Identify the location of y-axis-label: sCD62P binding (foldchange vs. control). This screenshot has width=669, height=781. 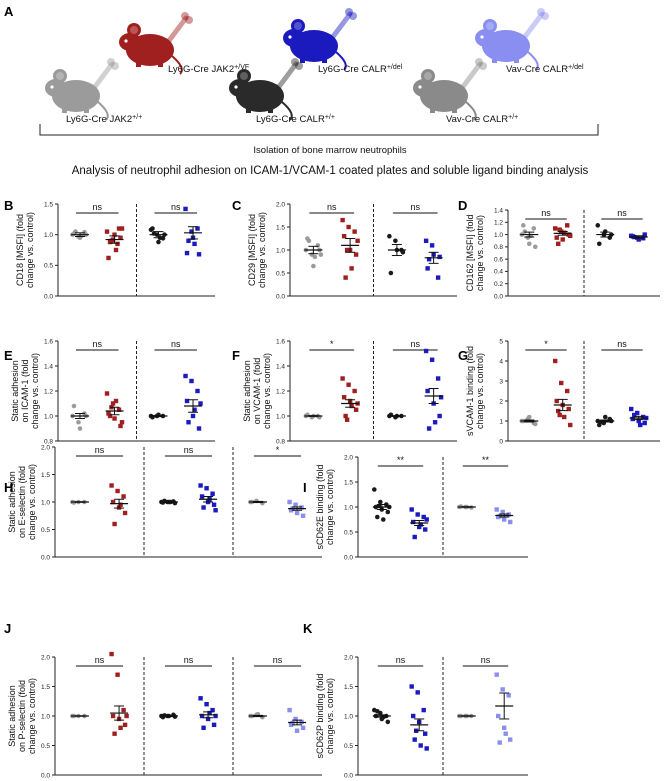
(325, 716).